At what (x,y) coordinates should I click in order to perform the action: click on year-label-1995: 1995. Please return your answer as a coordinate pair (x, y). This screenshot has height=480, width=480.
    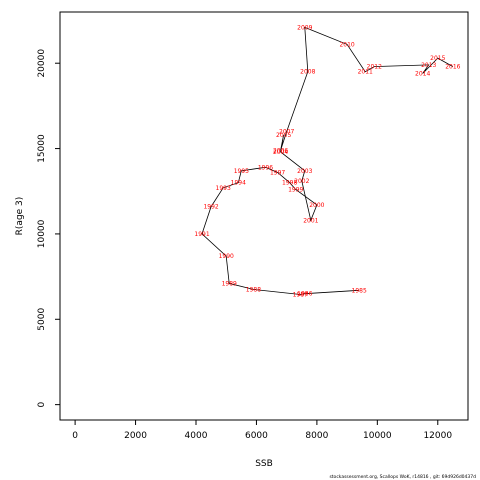
    Looking at the image, I should click on (241, 171).